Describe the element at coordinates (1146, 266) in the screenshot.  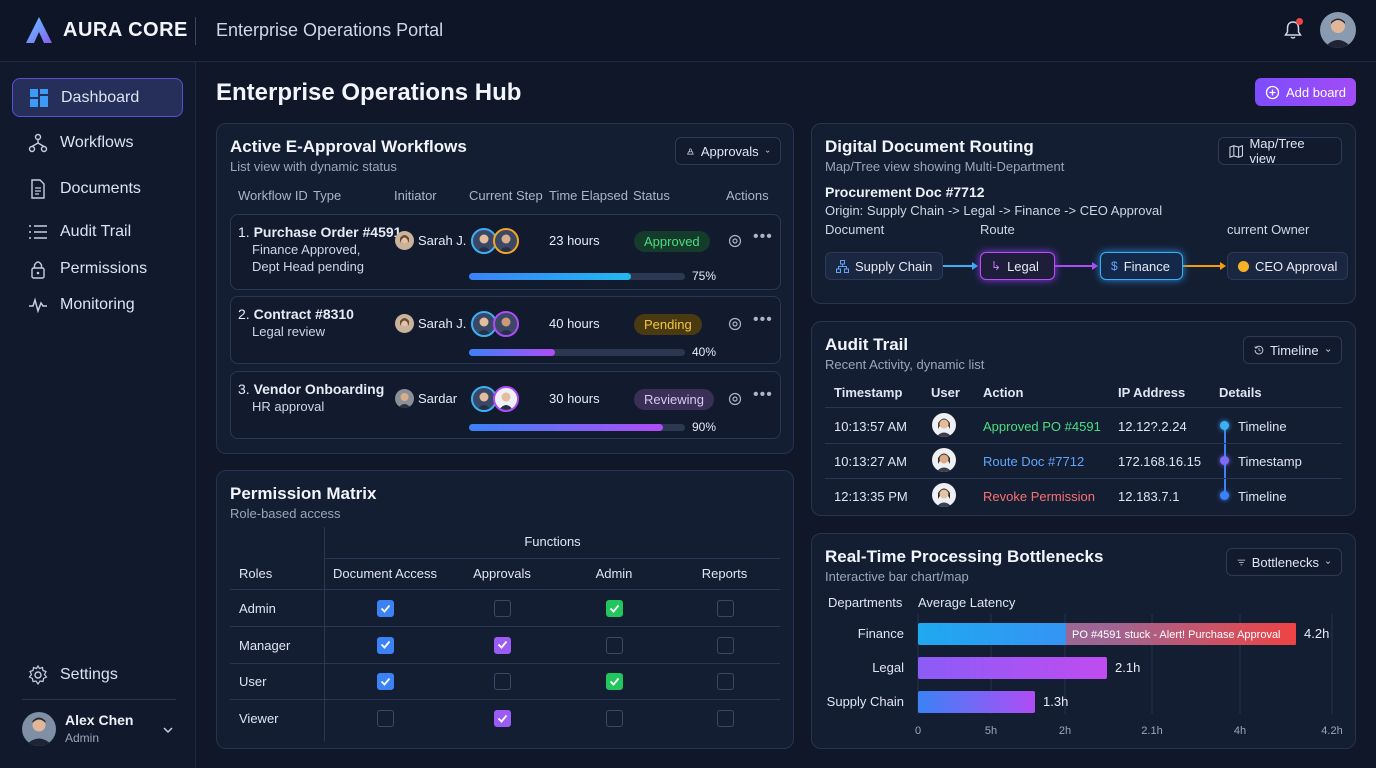
I see `node-label: Finance` at that location.